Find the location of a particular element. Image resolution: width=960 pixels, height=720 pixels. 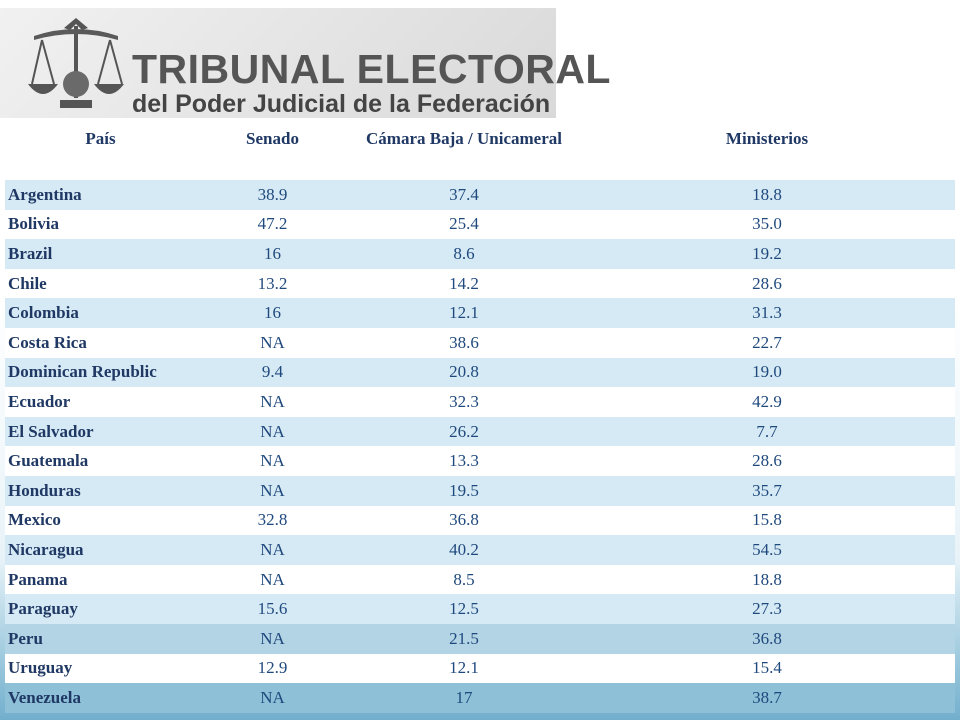

country-cell: Costa Rica is located at coordinates (100, 342).